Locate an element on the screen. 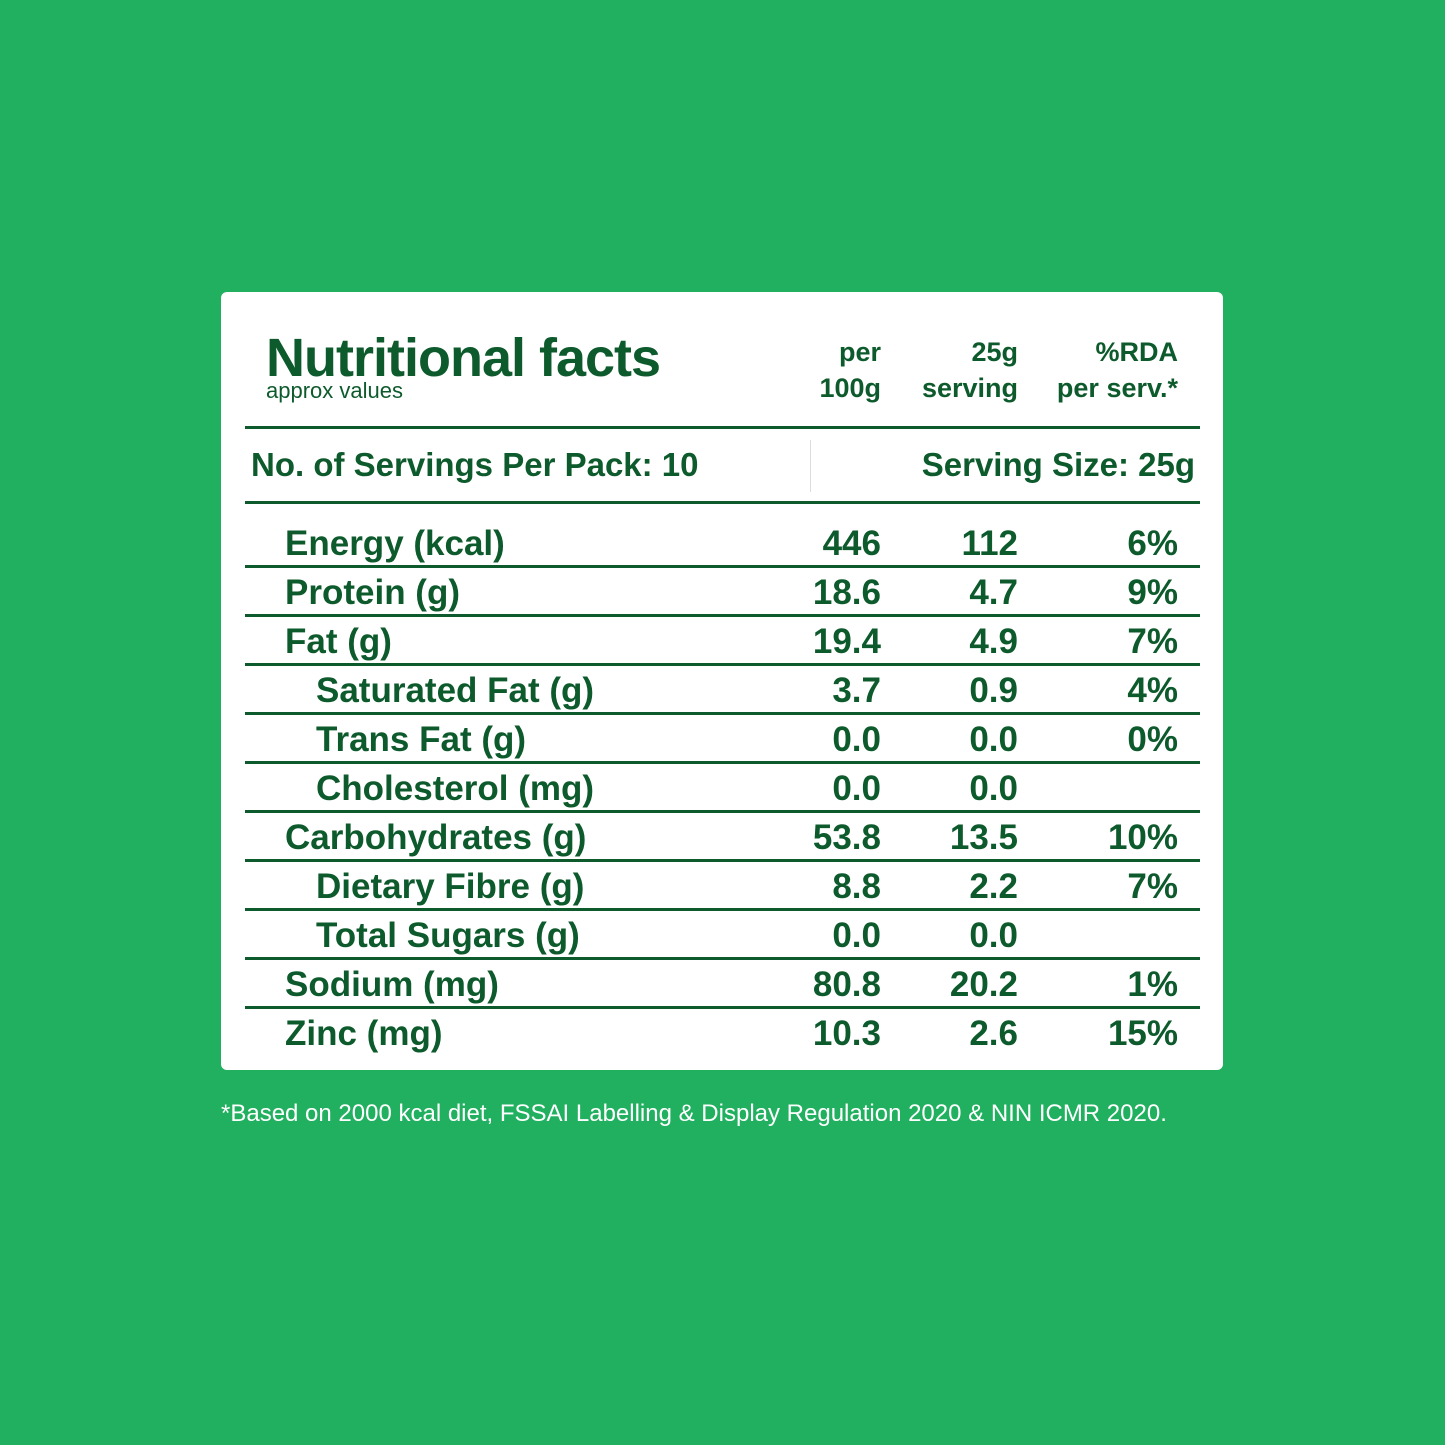  divider is located at coordinates (810, 466).